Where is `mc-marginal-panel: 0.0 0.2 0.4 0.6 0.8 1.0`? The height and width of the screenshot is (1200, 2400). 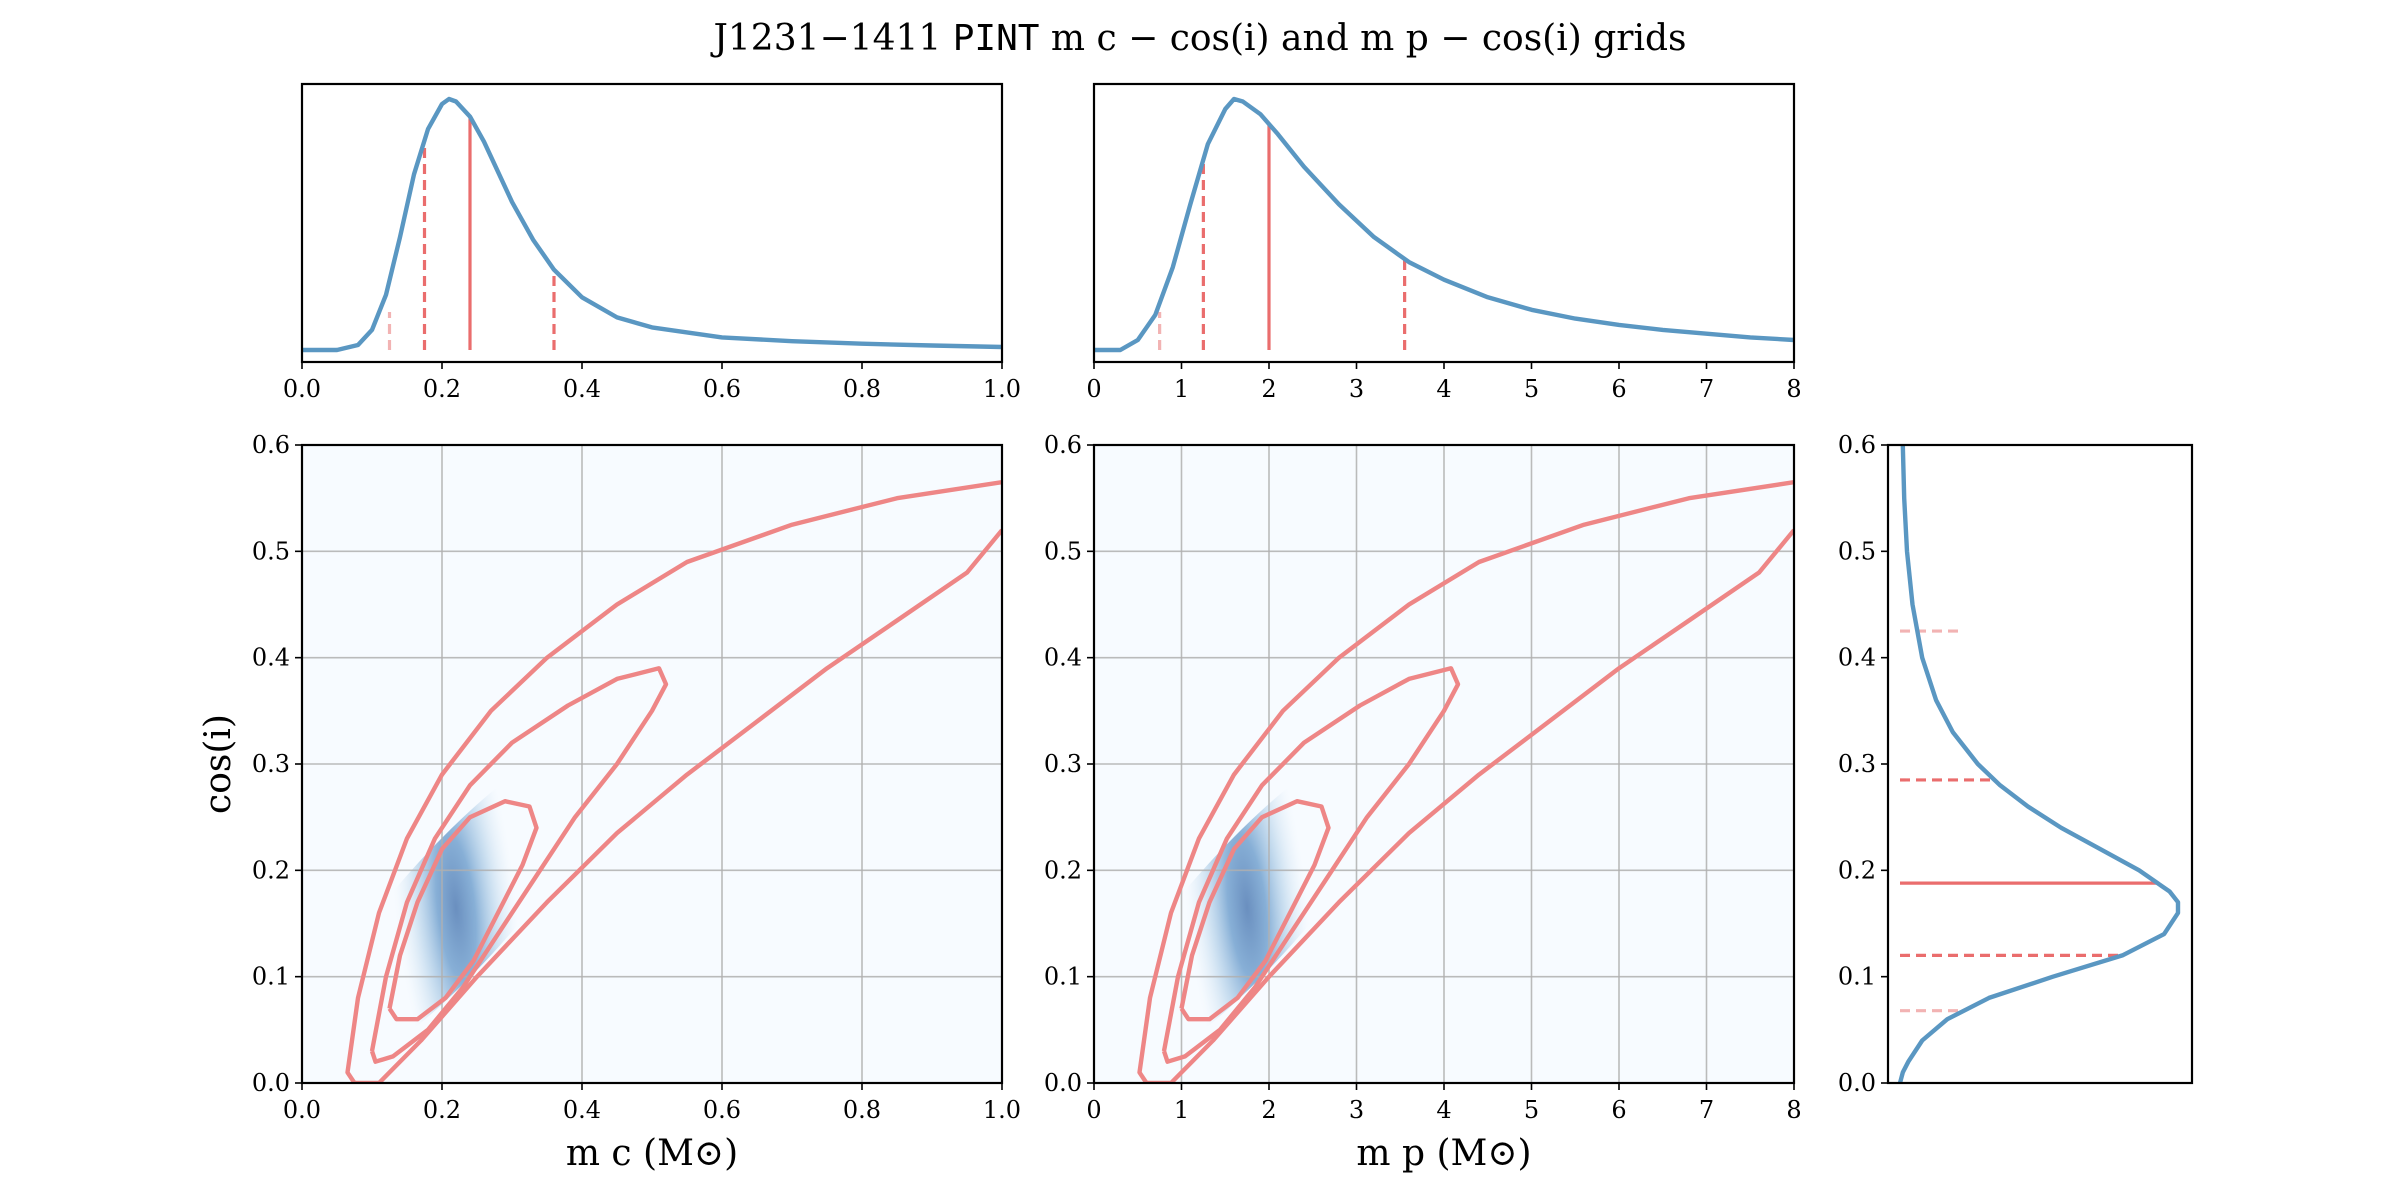 mc-marginal-panel: 0.0 0.2 0.4 0.6 0.8 1.0 is located at coordinates (652, 242).